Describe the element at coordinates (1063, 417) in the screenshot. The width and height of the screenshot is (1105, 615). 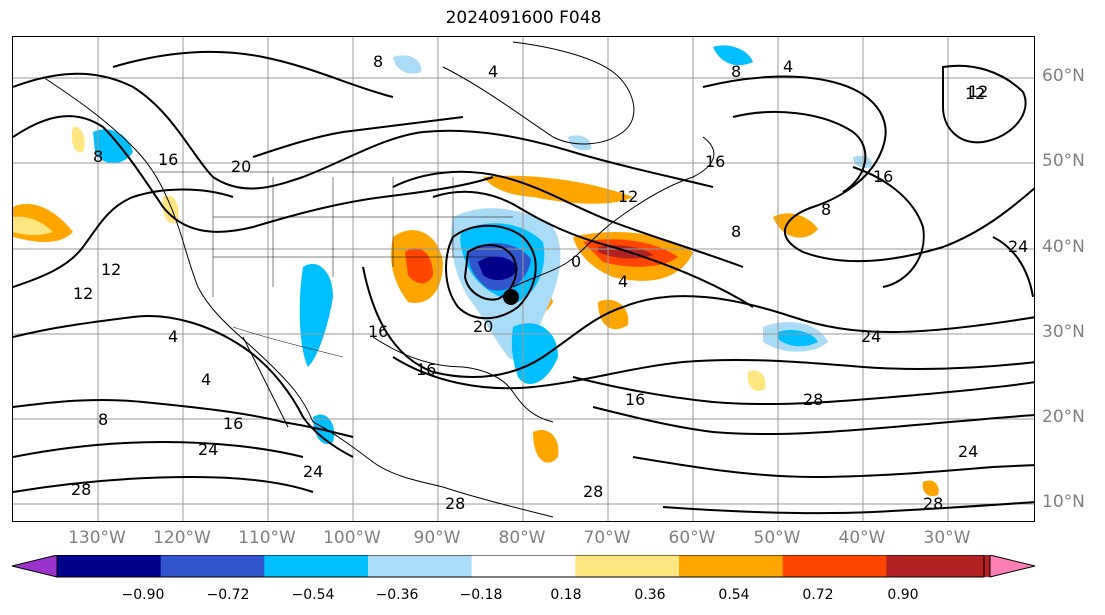
I see `lat-label: 20°N` at that location.